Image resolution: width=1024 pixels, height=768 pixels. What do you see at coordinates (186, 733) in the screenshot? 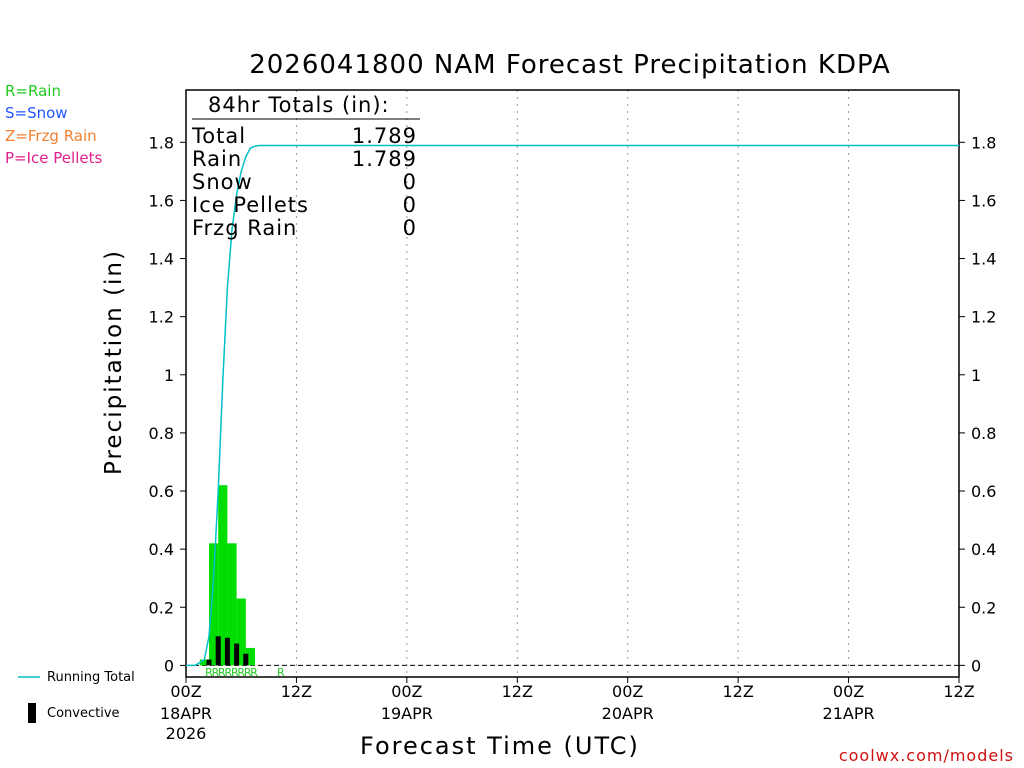
I see `x-tick-sublabel: 2026` at bounding box center [186, 733].